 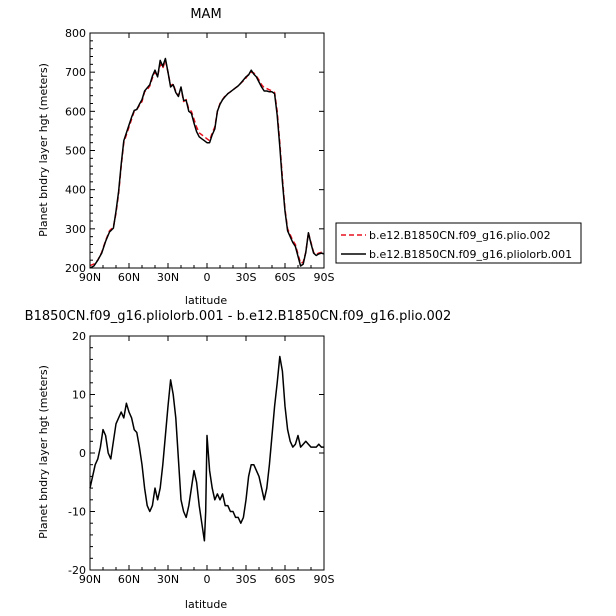 What do you see at coordinates (470, 254) in the screenshot?
I see `legend-entry-pliolorb: b.e12.B1850CN.f09_g16.pliolorb.001` at bounding box center [470, 254].